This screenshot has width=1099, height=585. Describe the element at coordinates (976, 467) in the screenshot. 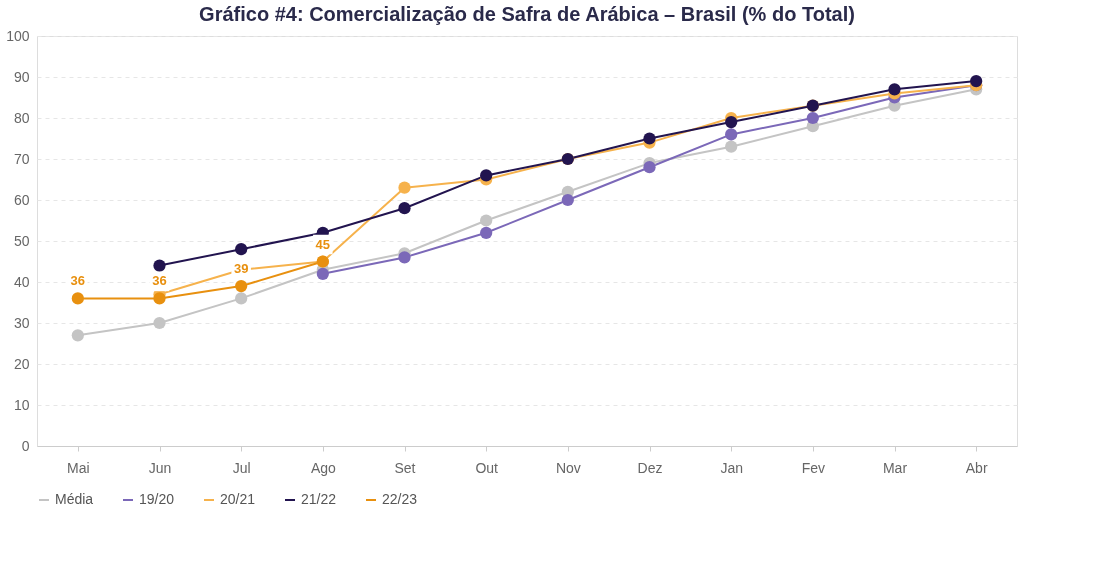

I see `x-tick-label: Abr` at that location.